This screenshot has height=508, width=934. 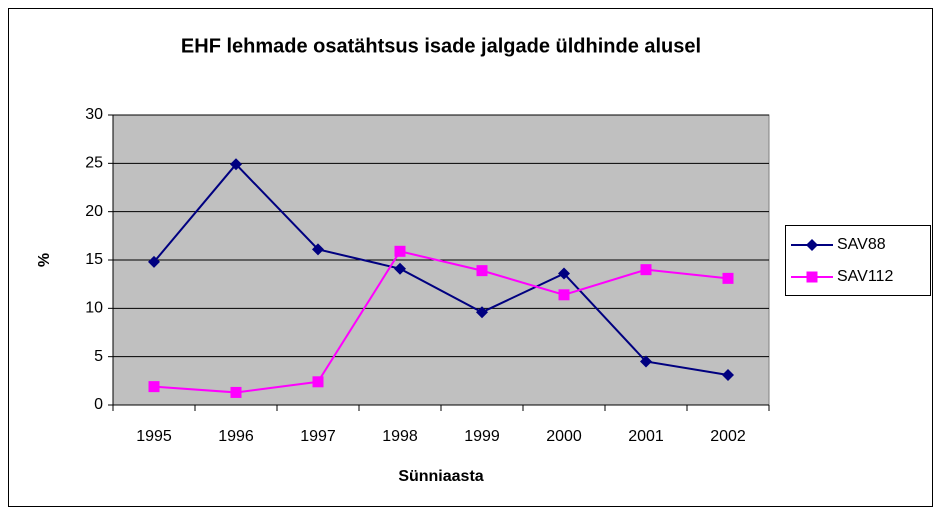 What do you see at coordinates (858, 260) in the screenshot?
I see `legend-box` at bounding box center [858, 260].